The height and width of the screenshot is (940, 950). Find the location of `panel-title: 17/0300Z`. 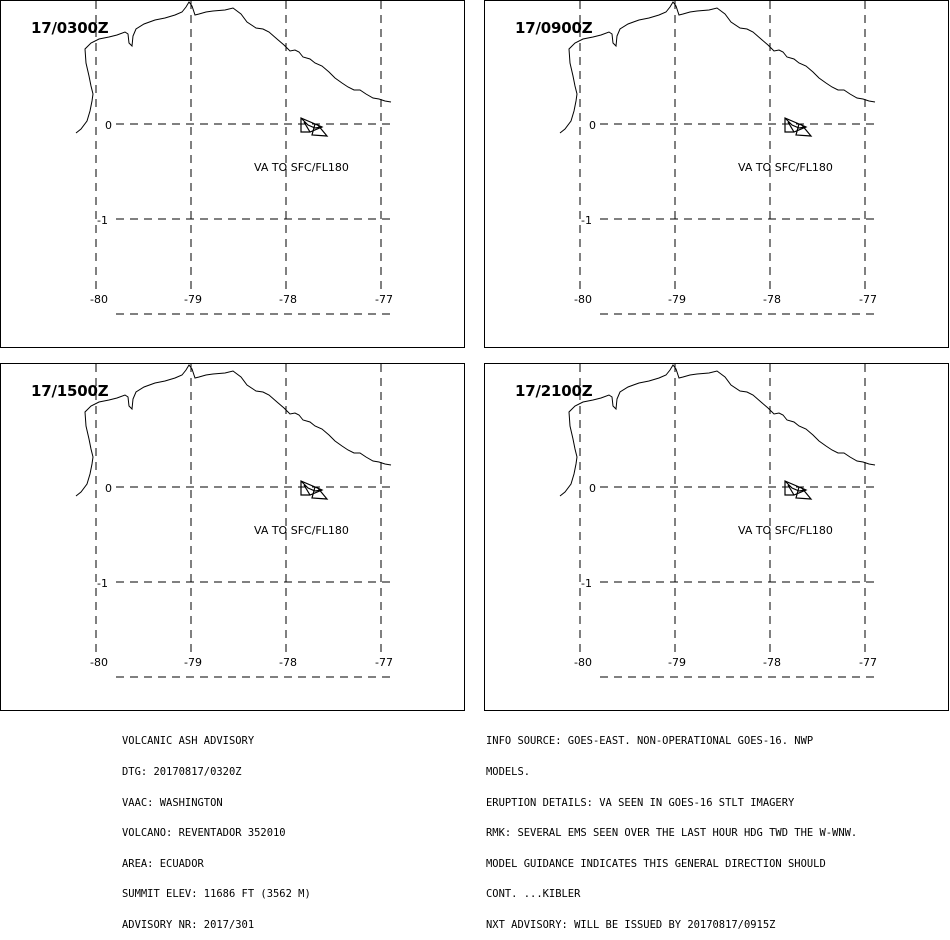

panel-title: 17/0300Z is located at coordinates (70, 28).